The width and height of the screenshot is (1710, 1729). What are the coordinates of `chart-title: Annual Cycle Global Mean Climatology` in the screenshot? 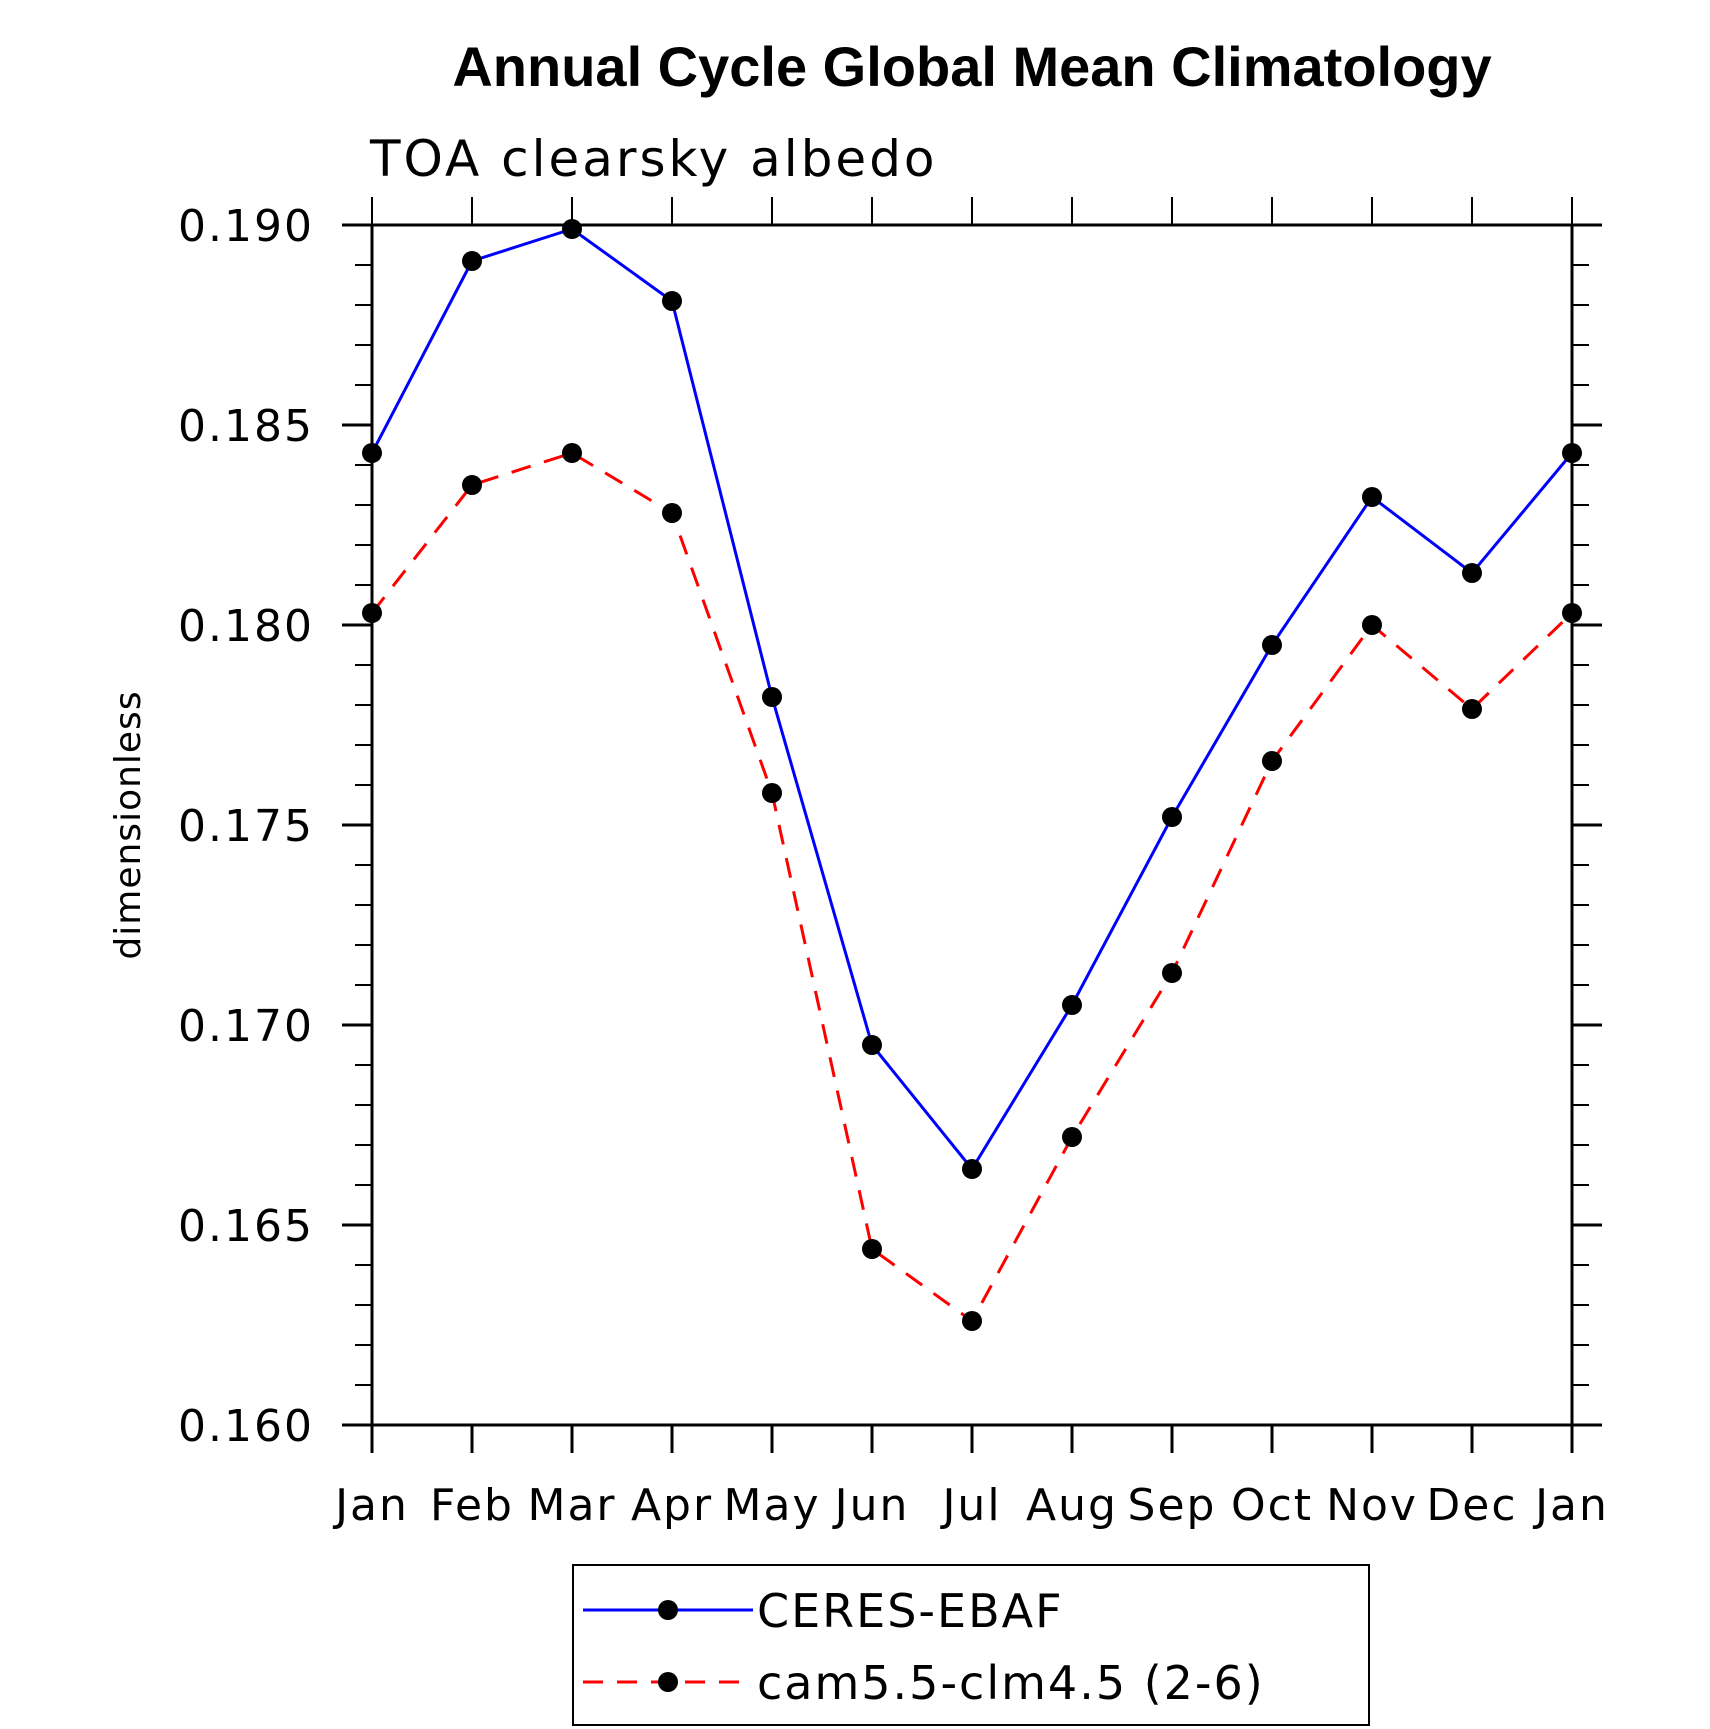 It's located at (971, 66).